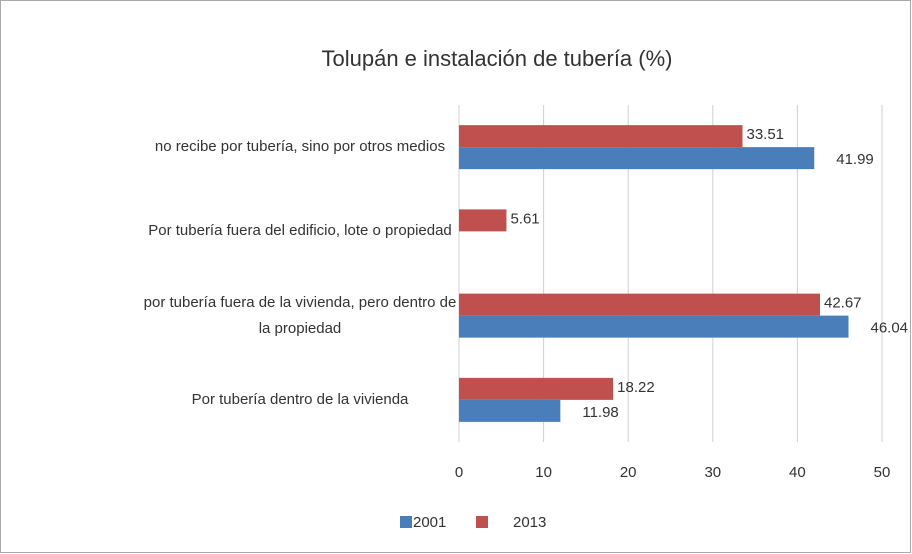 The image size is (912, 554). I want to click on chart-title: Tolupán e instalación de tubería (%), so click(497, 58).